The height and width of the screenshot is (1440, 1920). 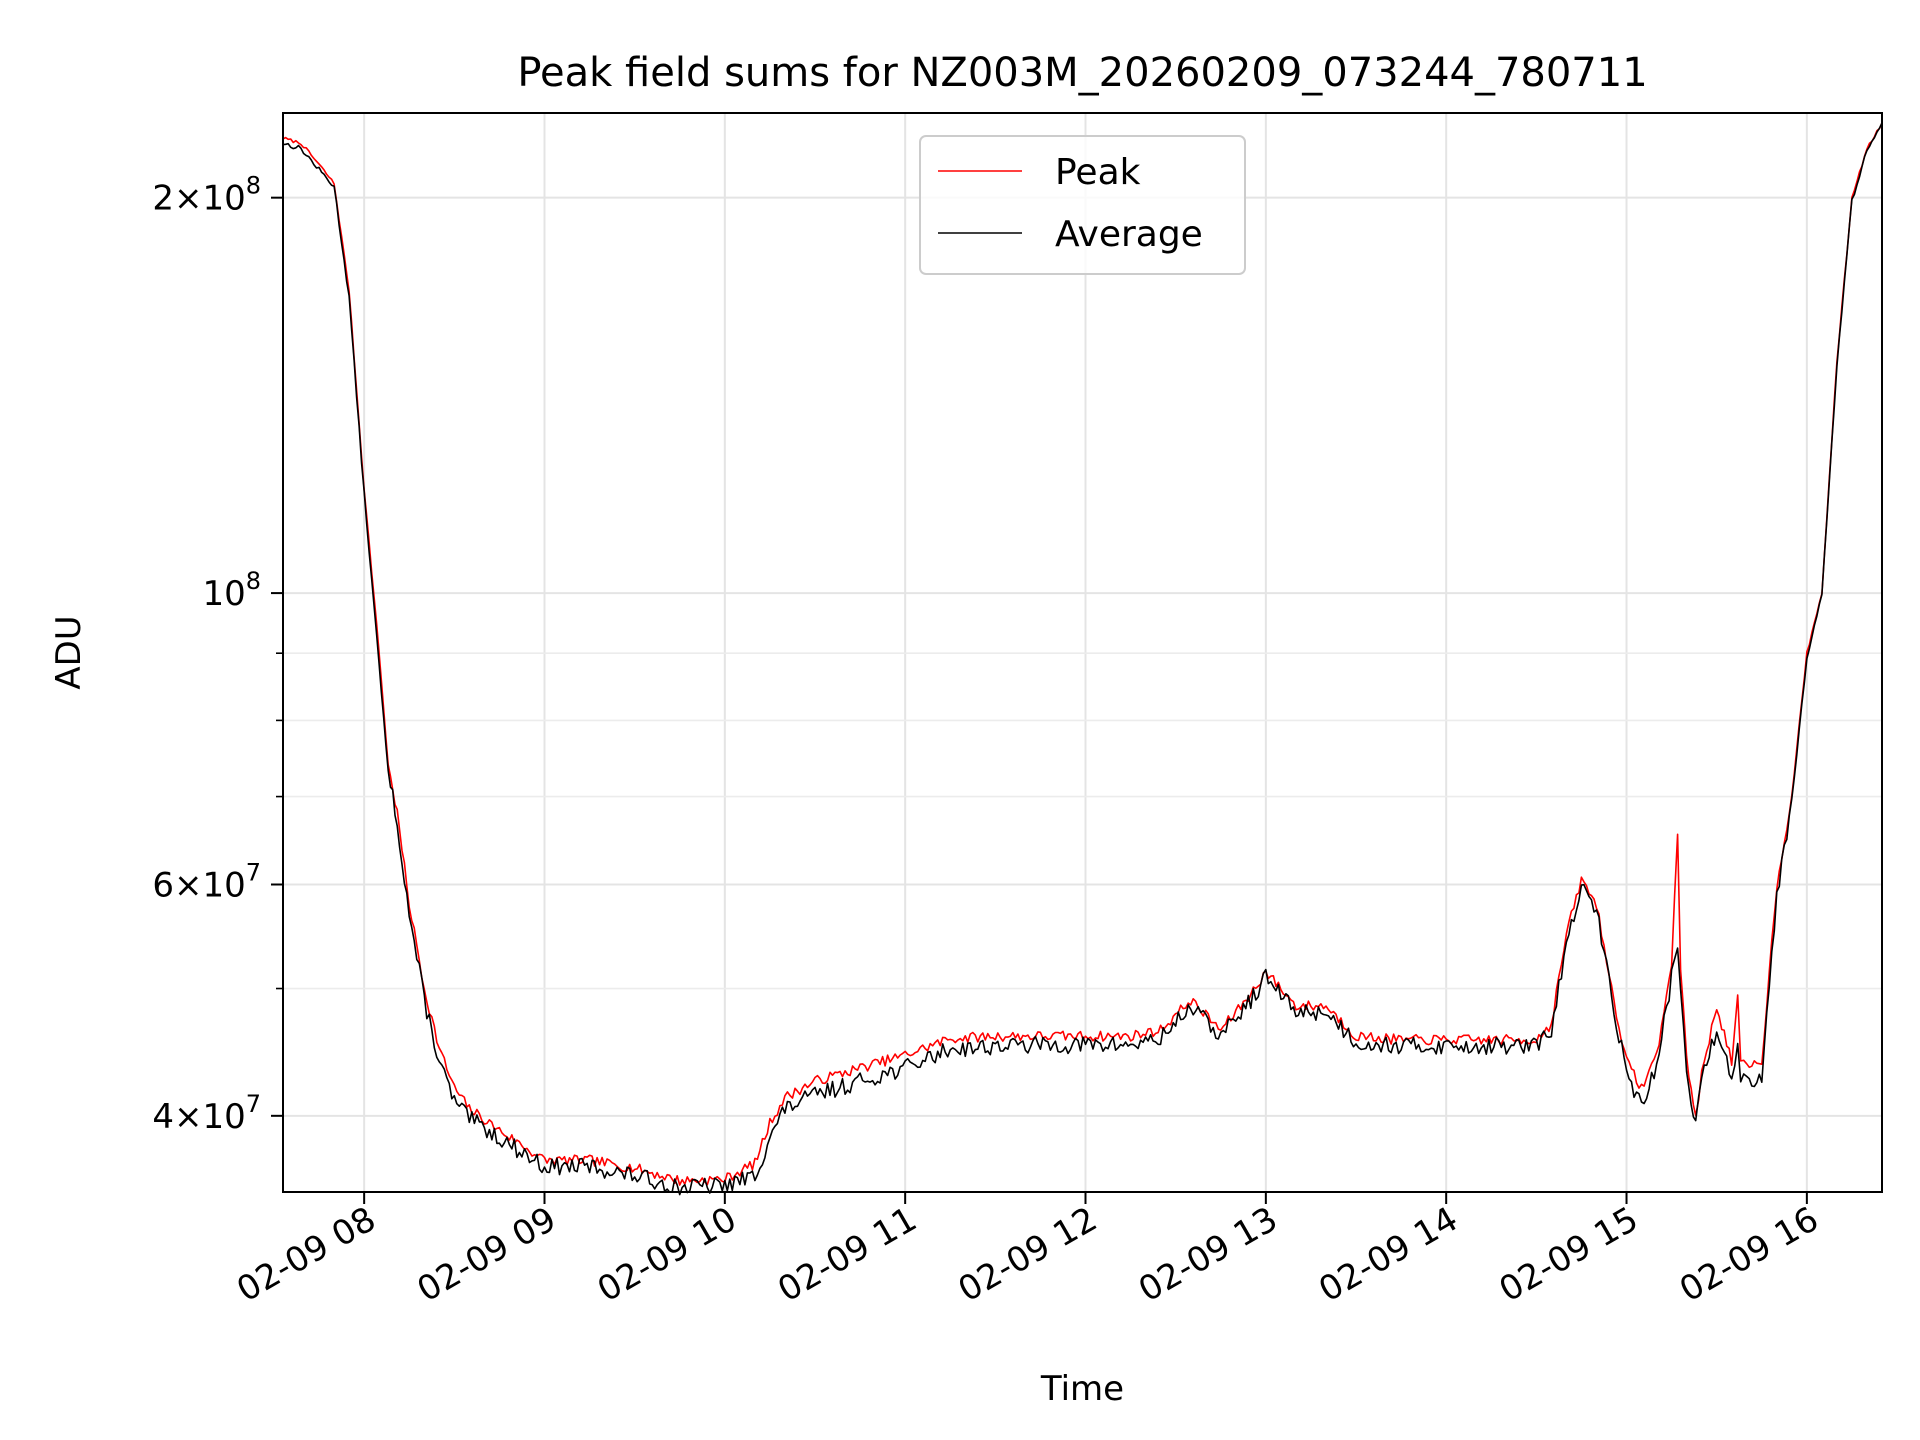 What do you see at coordinates (1208, 1254) in the screenshot?
I see `x-tick-label: 02-09 13` at bounding box center [1208, 1254].